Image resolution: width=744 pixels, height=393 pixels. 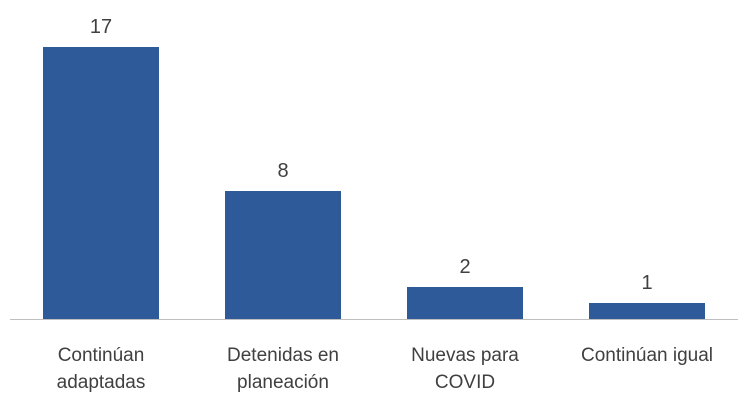 I want to click on data-label-0: 17, so click(x=101, y=27).